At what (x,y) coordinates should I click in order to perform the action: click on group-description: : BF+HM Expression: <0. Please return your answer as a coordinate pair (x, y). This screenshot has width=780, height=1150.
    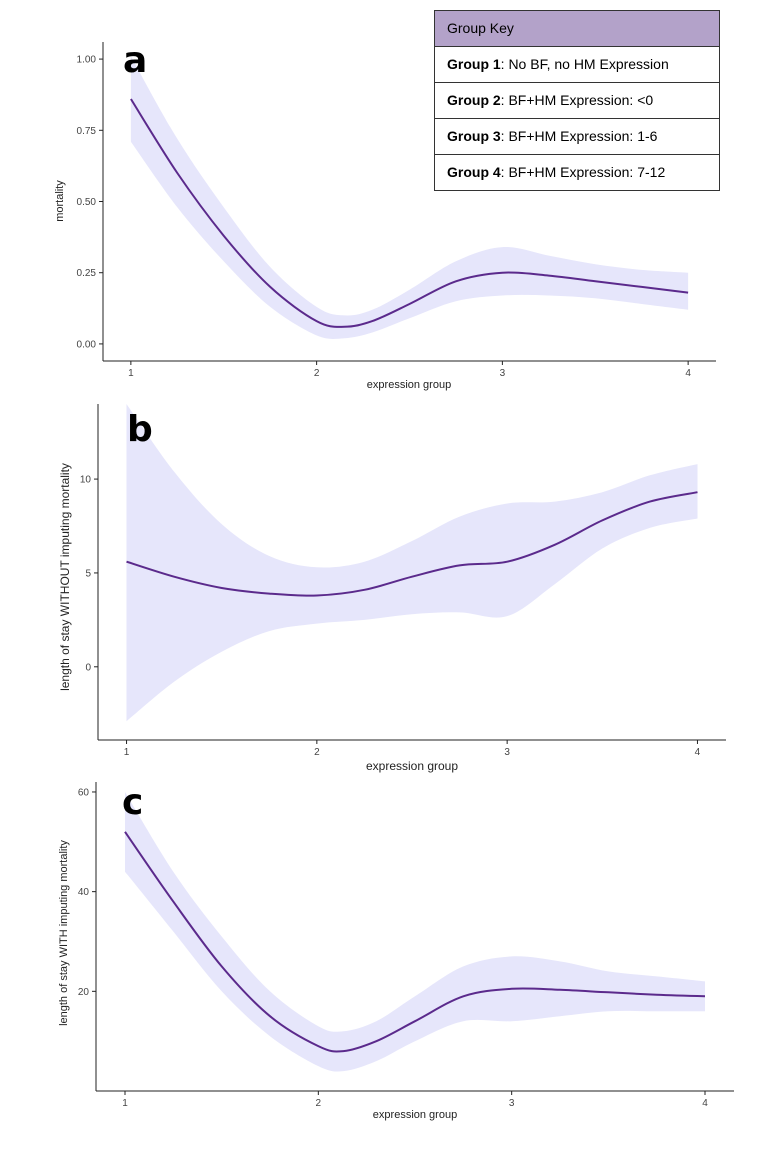
    Looking at the image, I should click on (577, 100).